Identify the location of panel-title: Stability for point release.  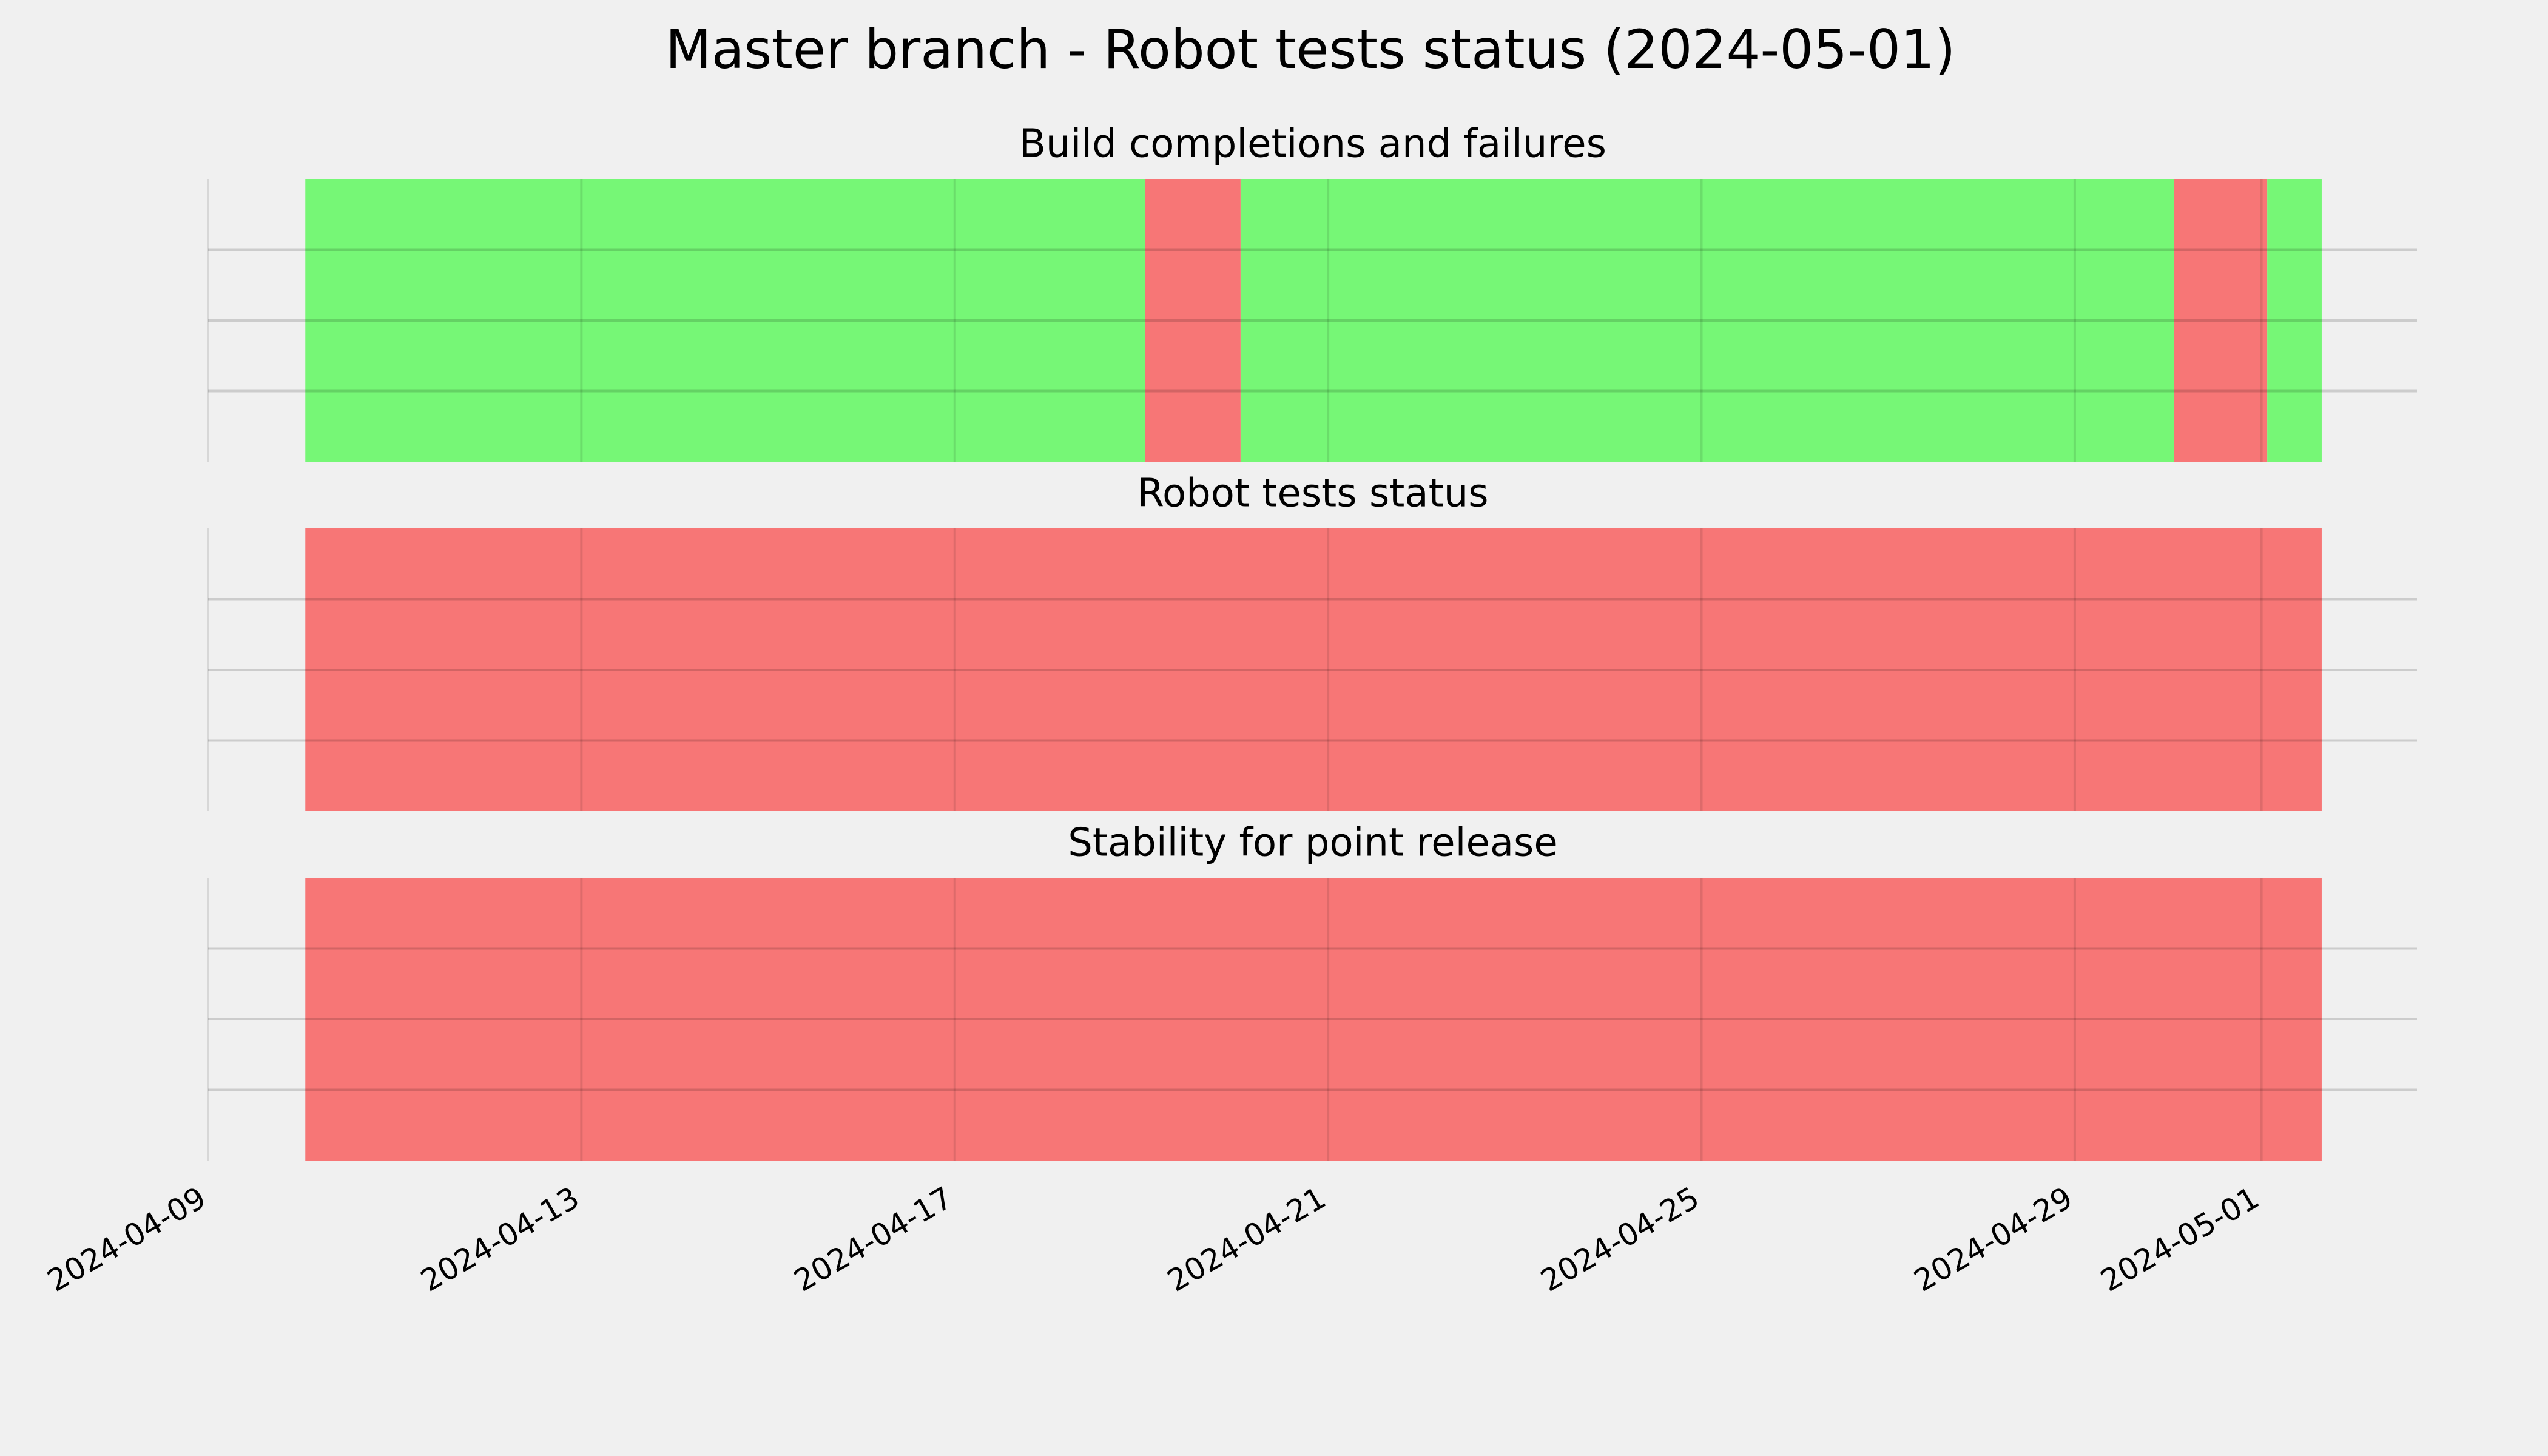
(1313, 843).